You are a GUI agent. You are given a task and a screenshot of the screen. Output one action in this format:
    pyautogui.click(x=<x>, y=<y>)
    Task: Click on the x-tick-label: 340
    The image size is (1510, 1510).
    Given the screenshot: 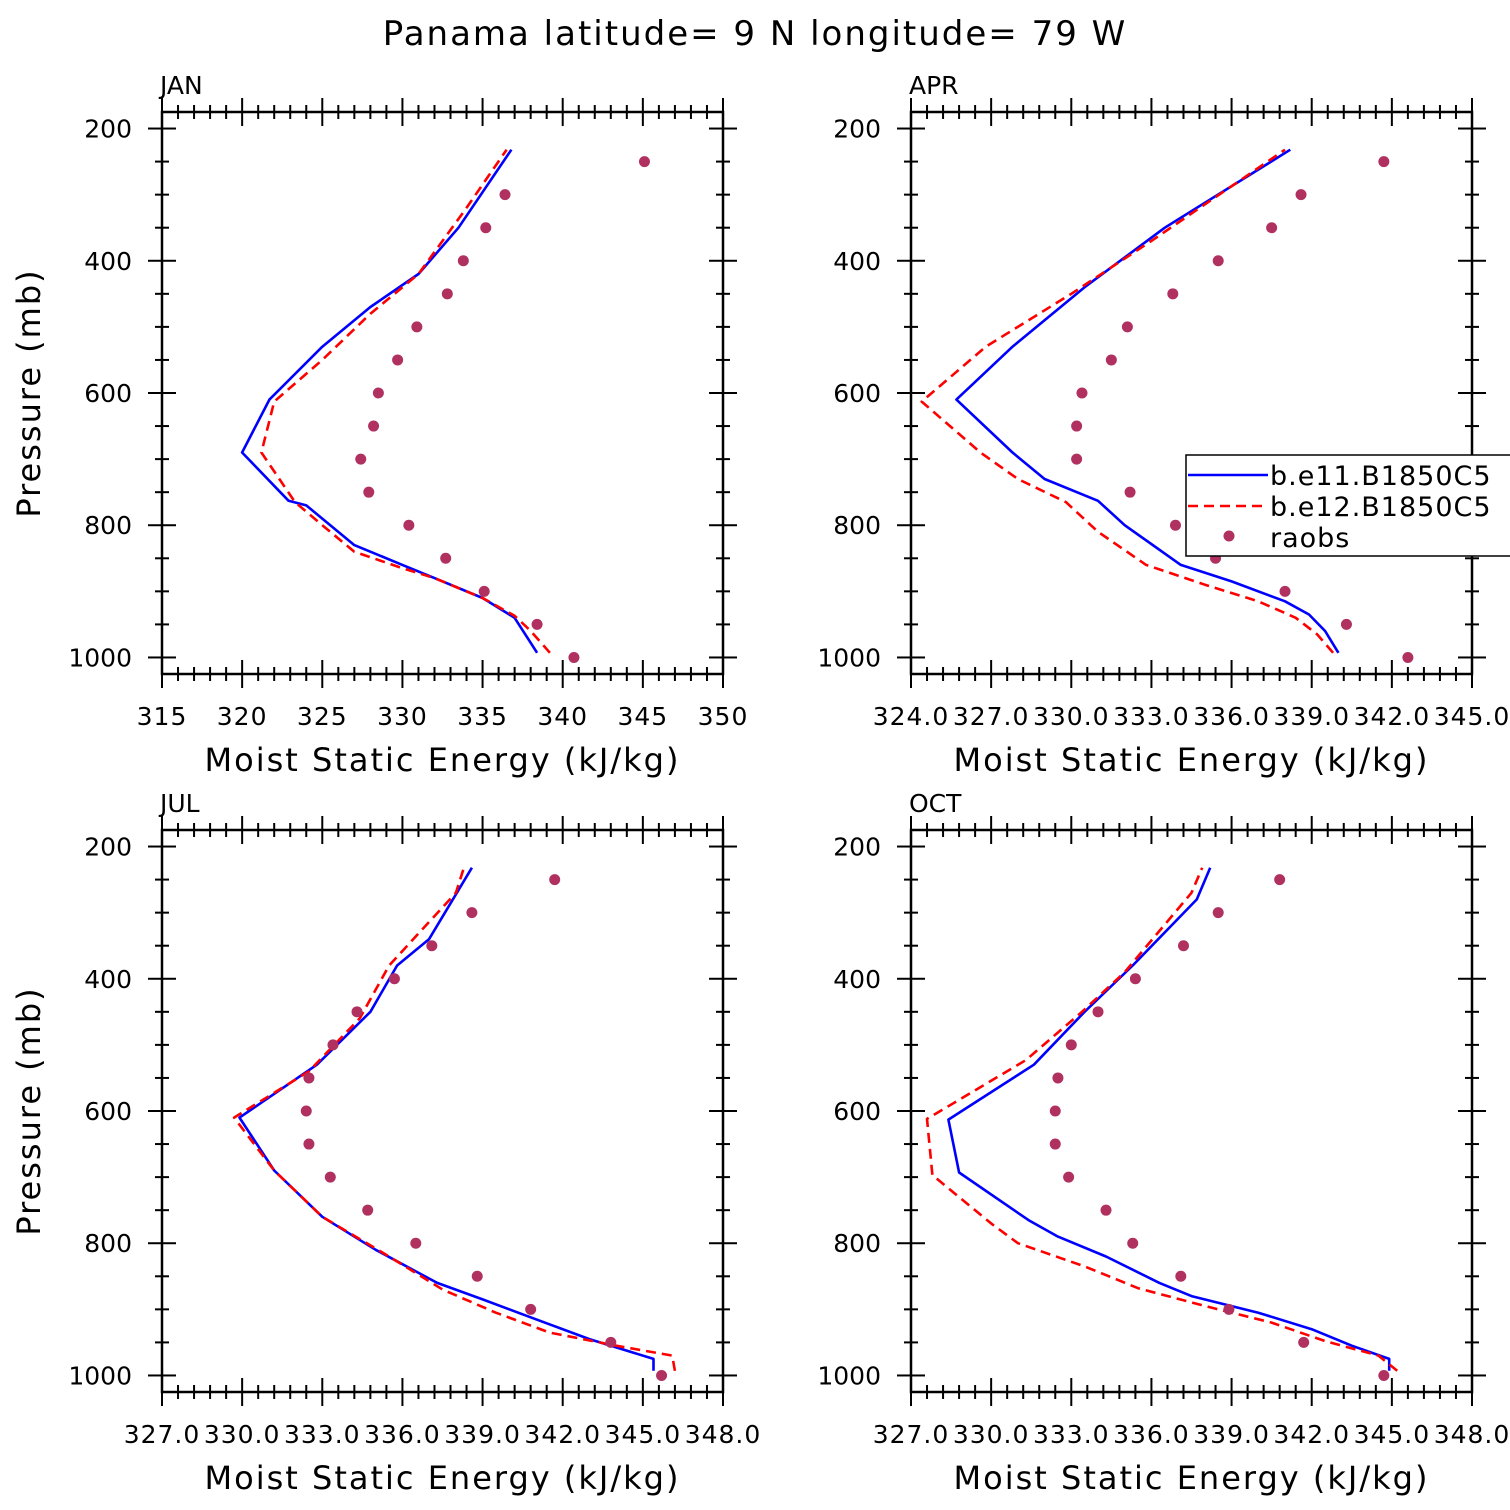 What is the action you would take?
    pyautogui.click(x=562, y=716)
    